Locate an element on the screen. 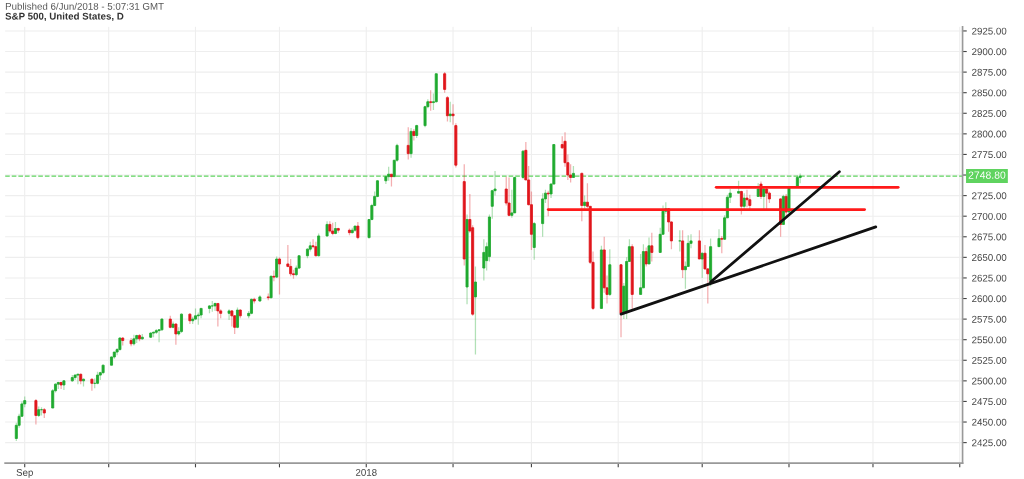  y-tick-label: 2875.00 is located at coordinates (989, 72).